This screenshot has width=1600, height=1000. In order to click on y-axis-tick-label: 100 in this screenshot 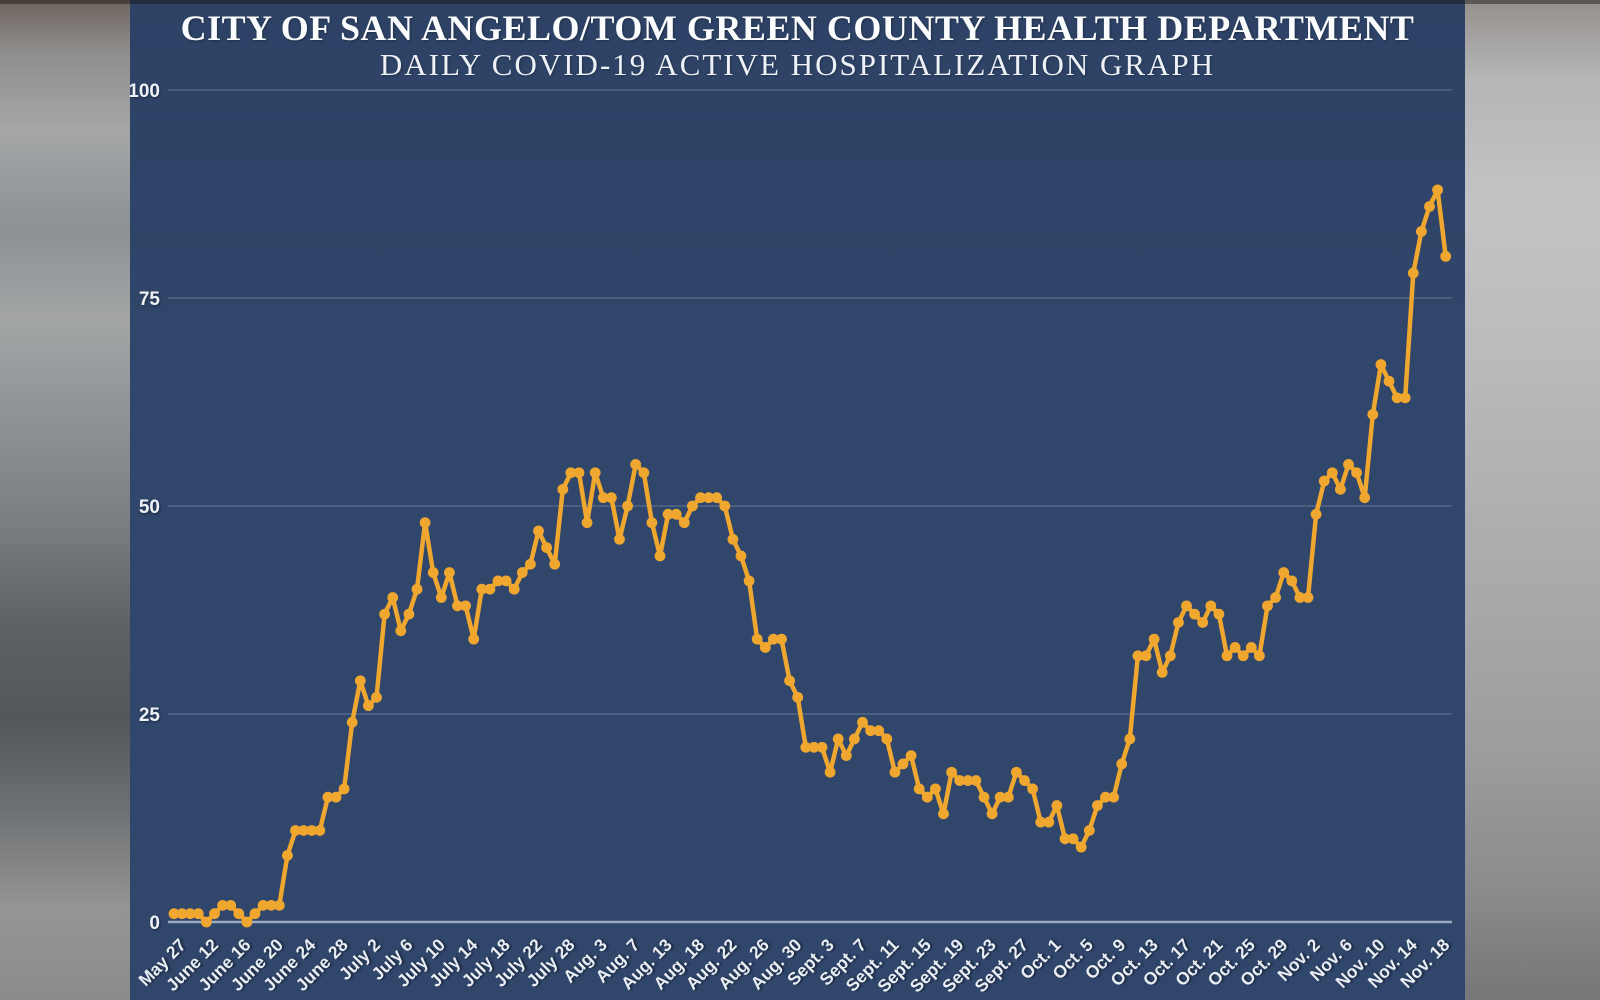, I will do `click(145, 91)`.